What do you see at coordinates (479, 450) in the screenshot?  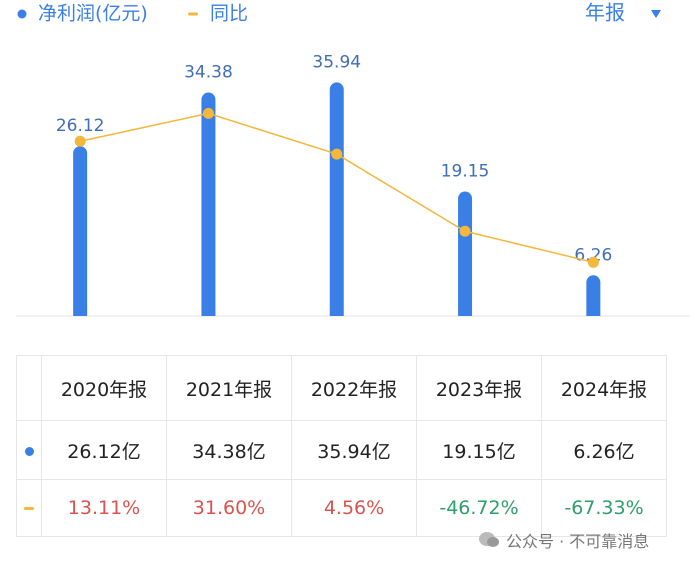 I see `cell: 19.15亿` at bounding box center [479, 450].